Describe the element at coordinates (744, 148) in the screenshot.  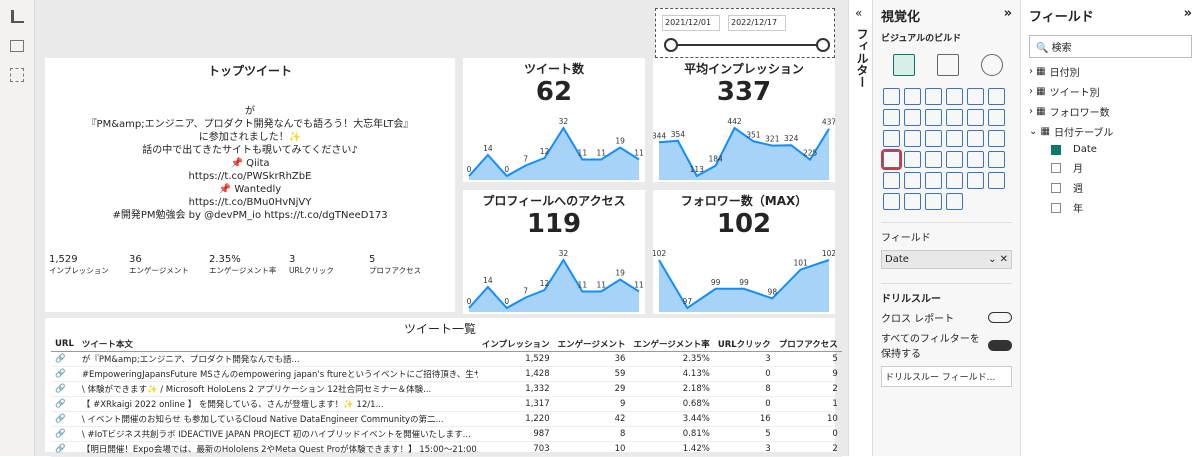
I see `sparkline: 344 354 113 184 442 351 321 324 225 437` at that location.